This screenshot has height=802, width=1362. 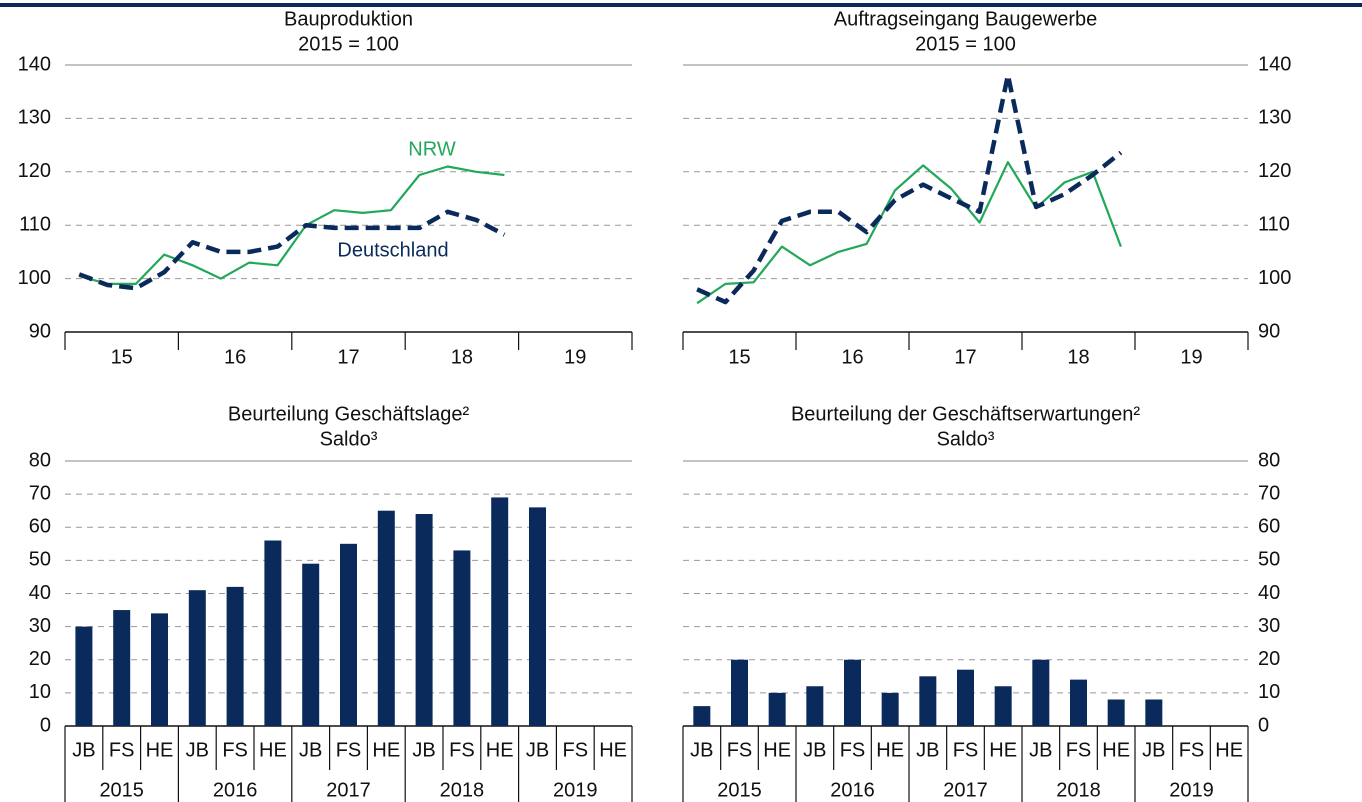 I want to click on group-label: 2018, so click(x=462, y=790).